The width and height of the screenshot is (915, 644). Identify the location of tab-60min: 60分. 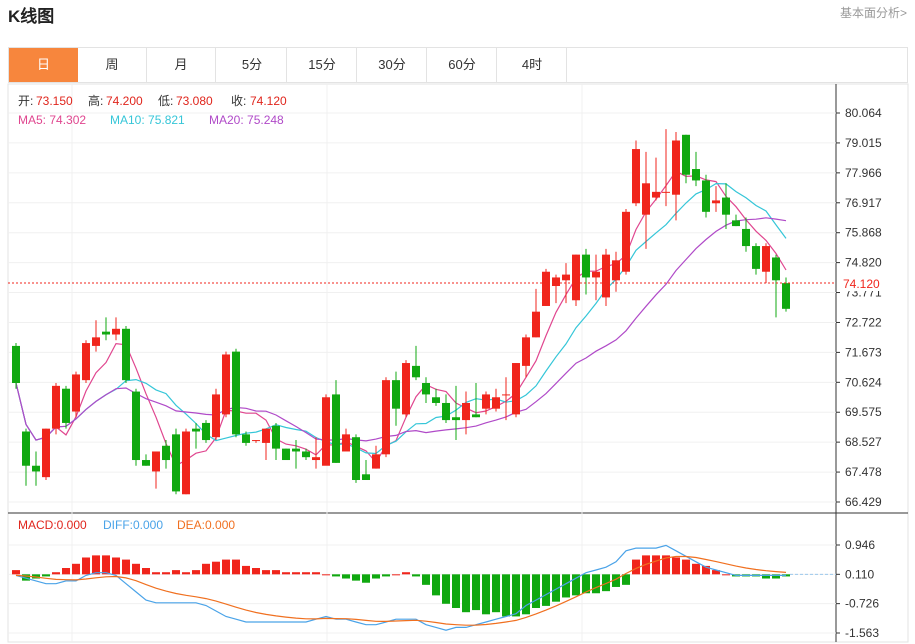
(462, 65).